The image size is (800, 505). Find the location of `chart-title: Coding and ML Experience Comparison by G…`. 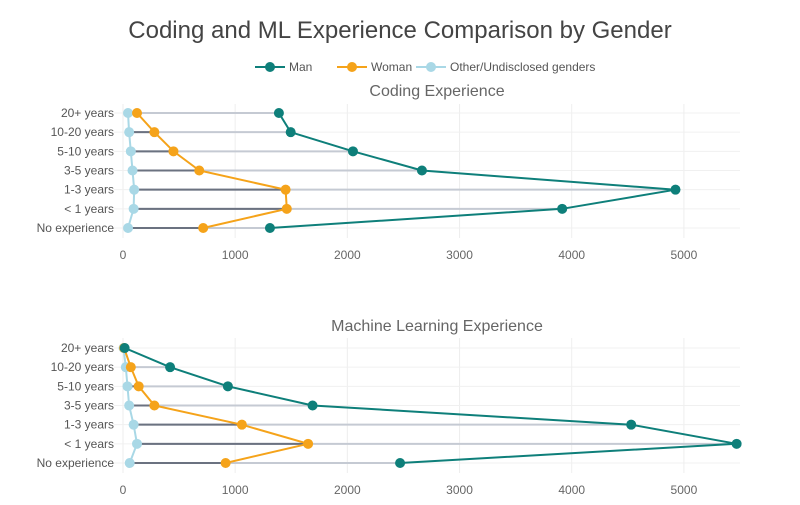

chart-title: Coding and ML Experience Comparison by G… is located at coordinates (399, 30).